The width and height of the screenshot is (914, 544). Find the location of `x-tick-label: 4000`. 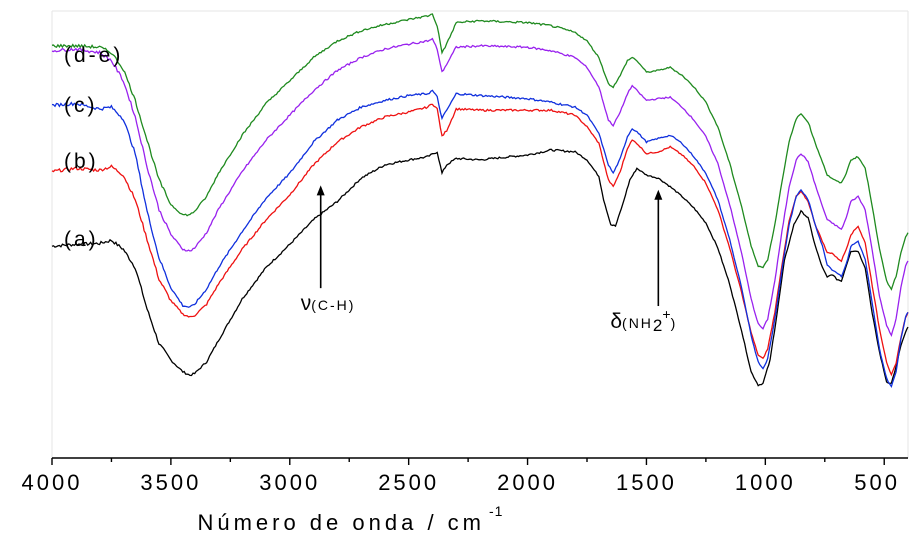

x-tick-label: 4000 is located at coordinates (52, 482).